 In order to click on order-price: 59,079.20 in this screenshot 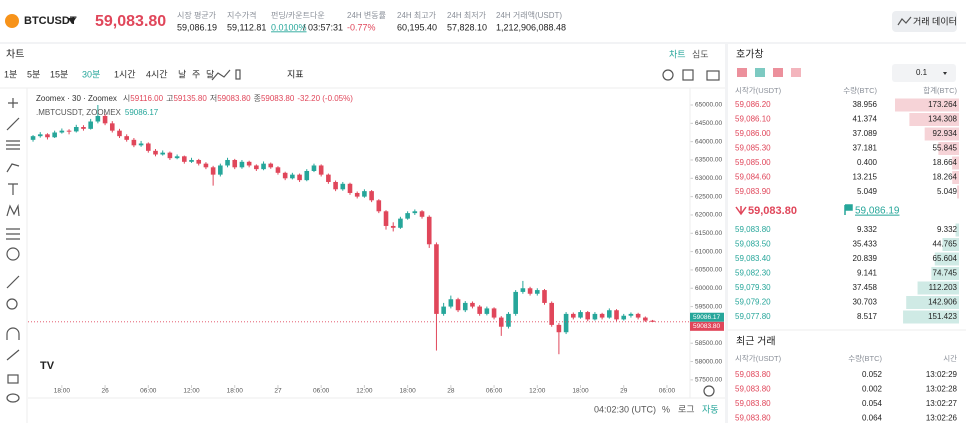, I will do `click(753, 302)`.